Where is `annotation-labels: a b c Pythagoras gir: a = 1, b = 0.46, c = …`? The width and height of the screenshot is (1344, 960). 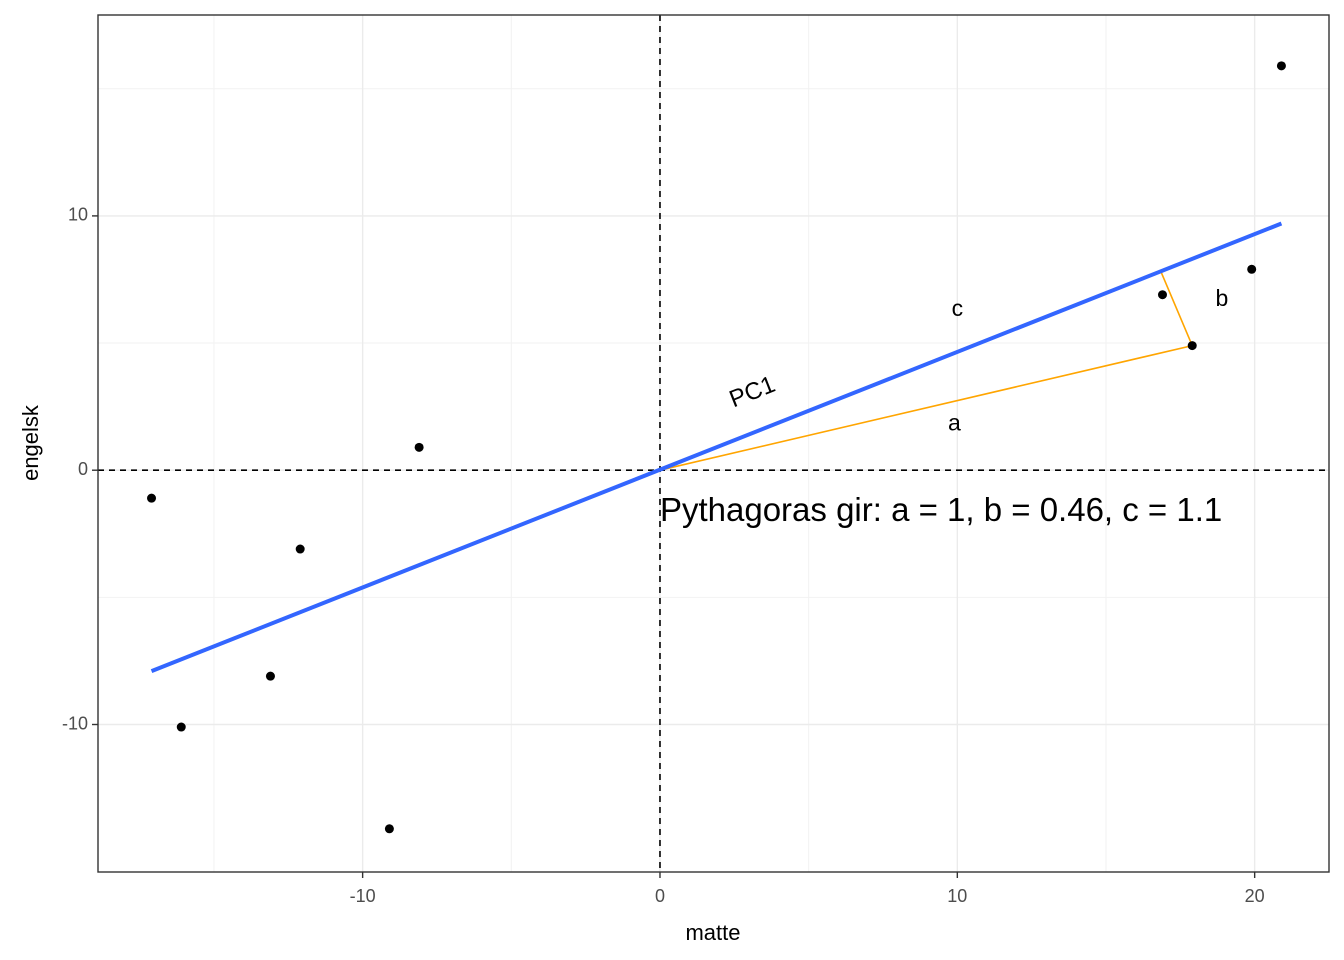
annotation-labels: a b c Pythagoras gir: a = 1, b = 0.46, c = … is located at coordinates (944, 406).